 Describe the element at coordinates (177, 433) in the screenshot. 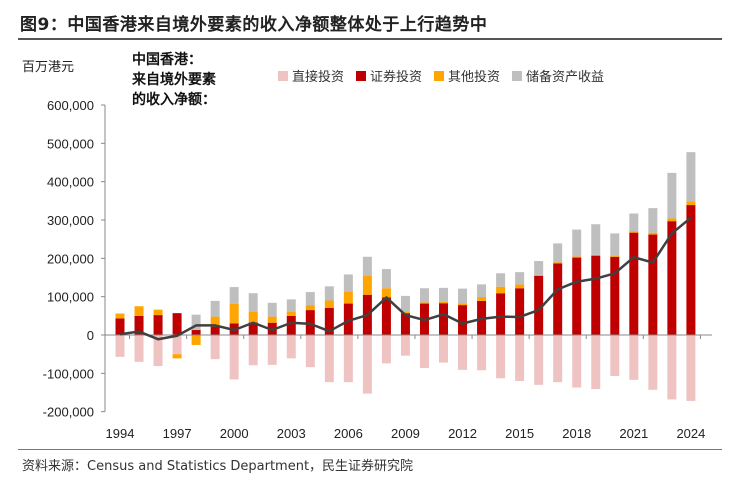

I see `x-tick-label: 1997` at that location.